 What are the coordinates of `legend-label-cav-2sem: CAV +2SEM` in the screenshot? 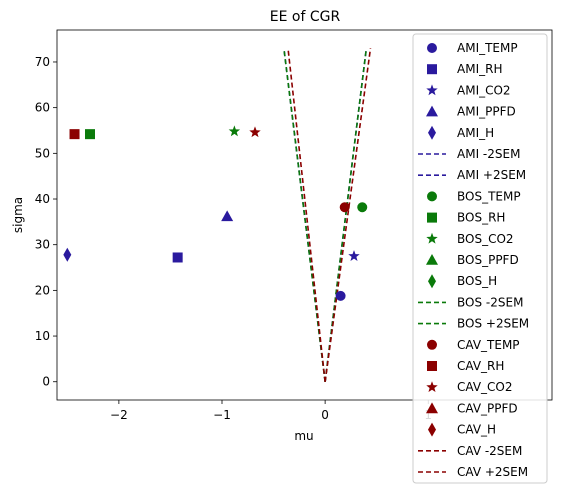 It's located at (492, 472).